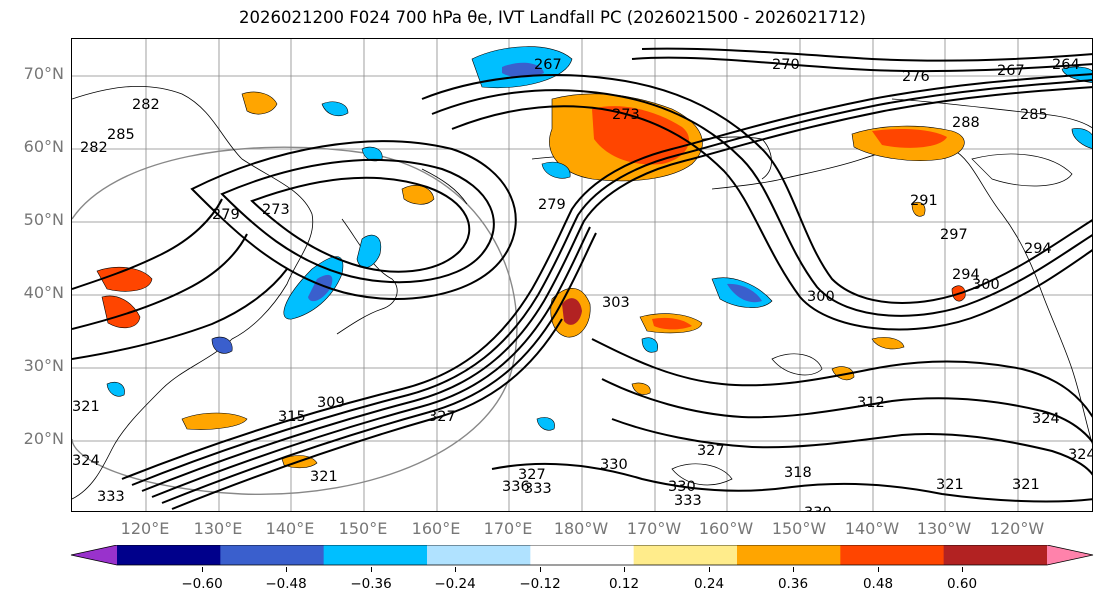  What do you see at coordinates (878, 584) in the screenshot?
I see `colorbar-tick-label: 0.48` at bounding box center [878, 584].